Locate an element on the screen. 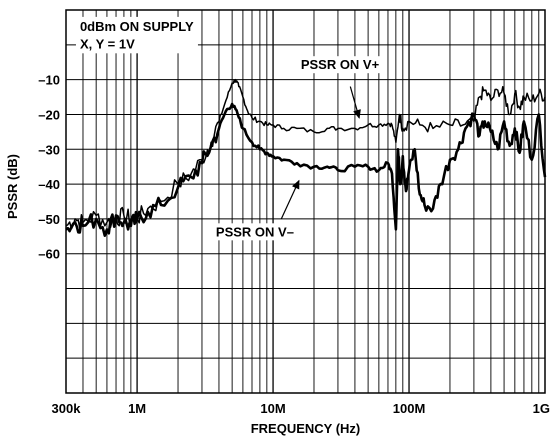 This screenshot has width=551, height=439. series-label-bg-vminus is located at coordinates (254, 232).